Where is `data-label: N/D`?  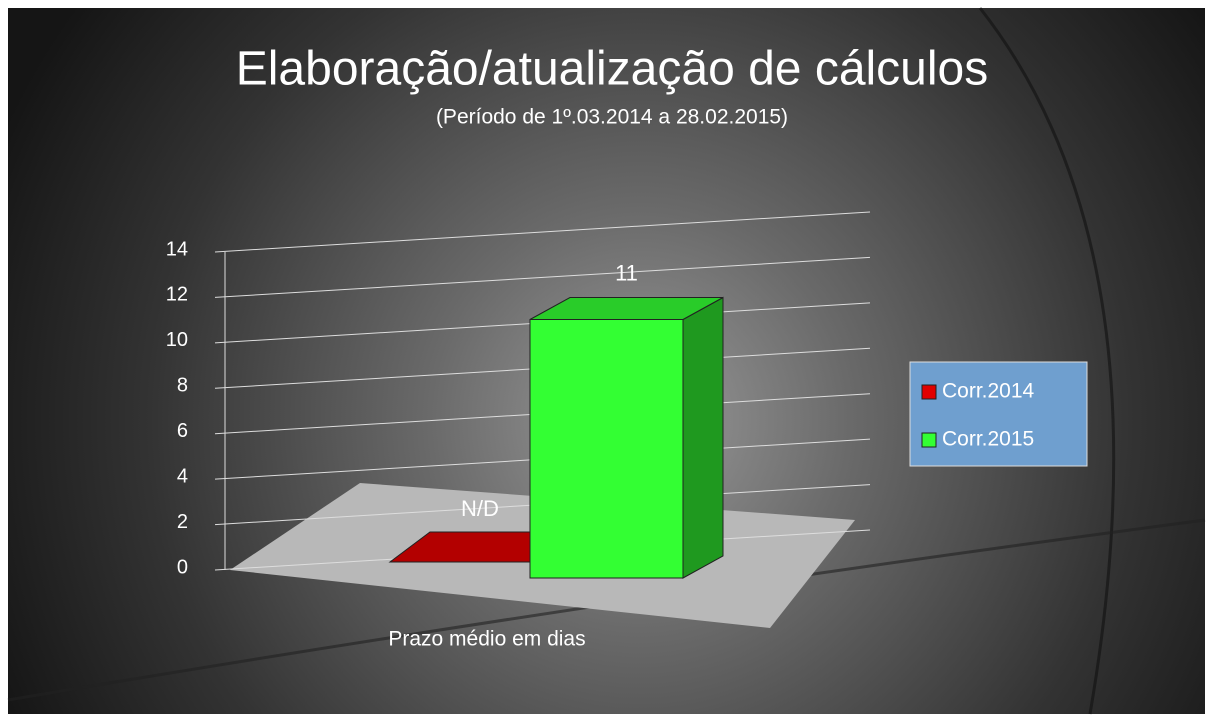 data-label: N/D is located at coordinates (480, 508).